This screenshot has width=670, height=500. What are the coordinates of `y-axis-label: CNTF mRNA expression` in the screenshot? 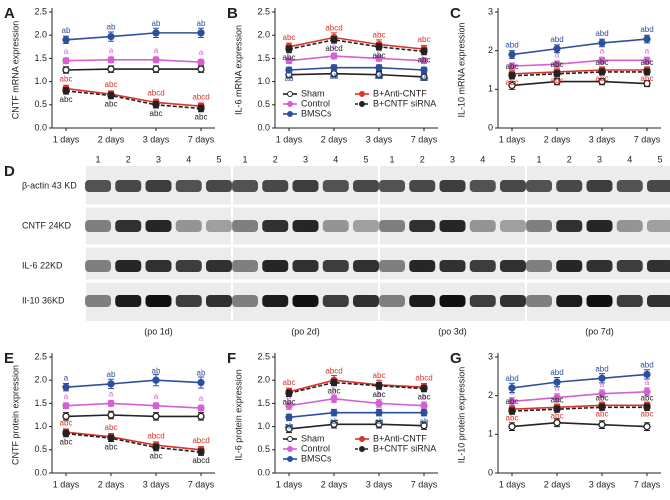 It's located at (15, 70).